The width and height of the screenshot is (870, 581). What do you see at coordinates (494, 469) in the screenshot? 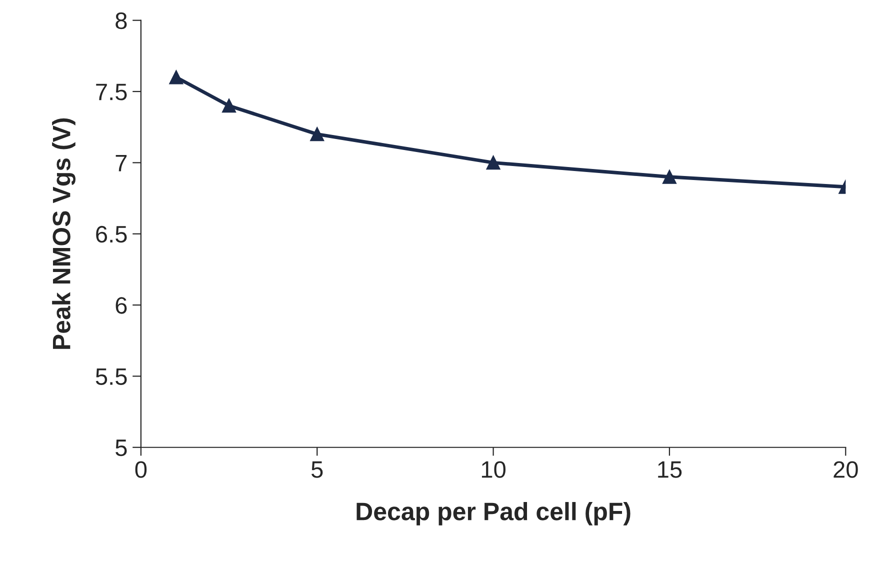
I see `x-tick-label: 10` at bounding box center [494, 469].